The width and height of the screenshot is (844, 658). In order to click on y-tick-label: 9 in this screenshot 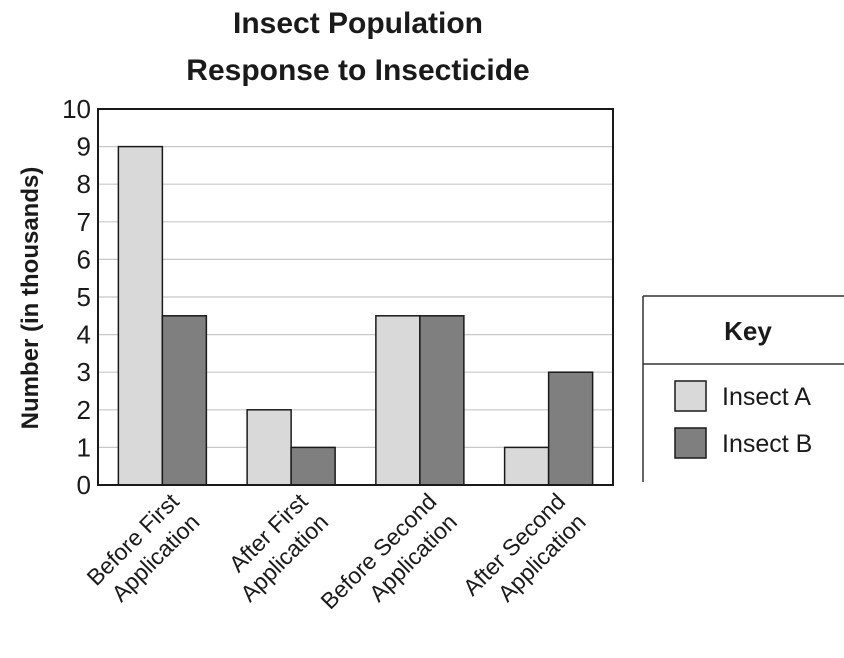, I will do `click(84, 147)`.